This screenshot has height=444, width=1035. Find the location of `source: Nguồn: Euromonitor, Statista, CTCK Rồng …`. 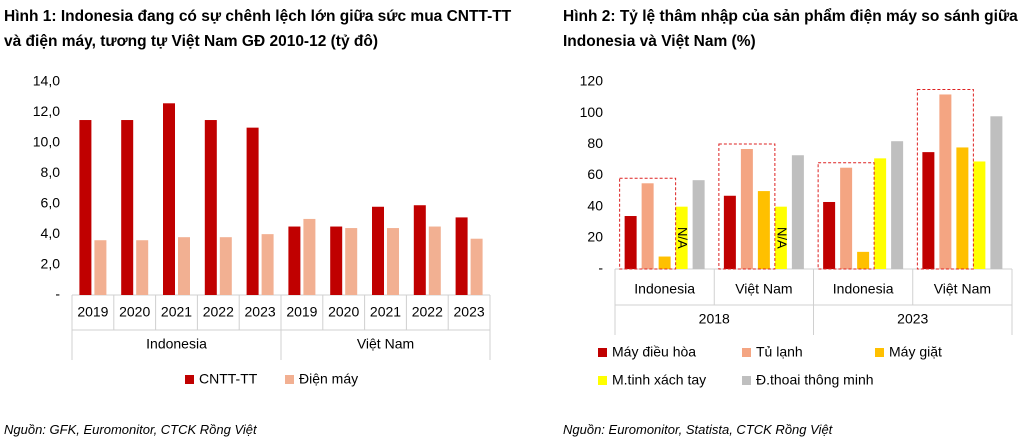

source: Nguồn: Euromonitor, Statista, CTCK Rồng … is located at coordinates (698, 429).